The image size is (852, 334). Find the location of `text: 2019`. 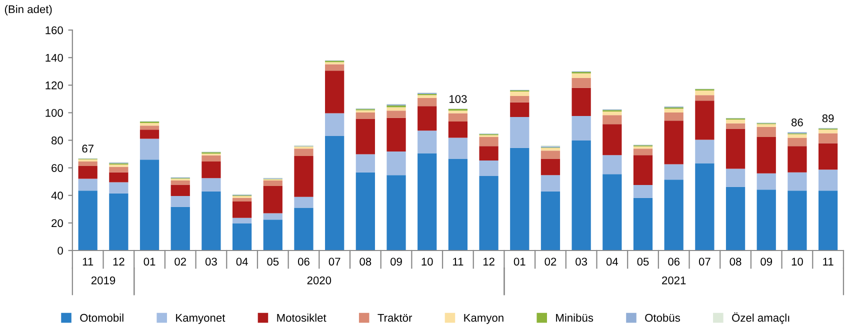

text: 2019 is located at coordinates (103, 280).